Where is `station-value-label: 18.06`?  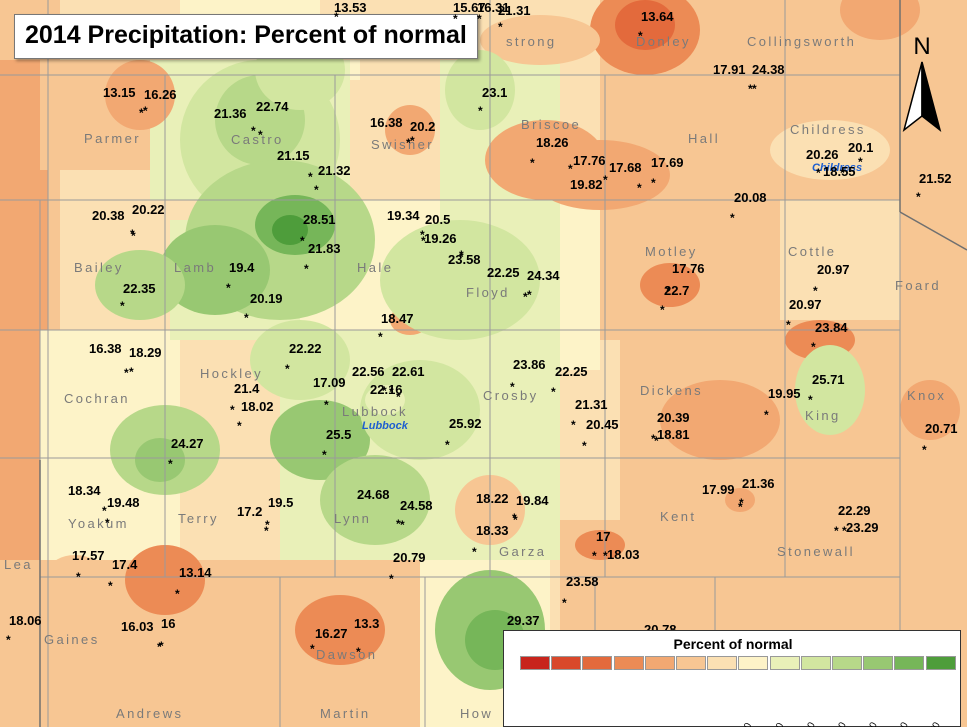
station-value-label: 18.06 is located at coordinates (25, 620).